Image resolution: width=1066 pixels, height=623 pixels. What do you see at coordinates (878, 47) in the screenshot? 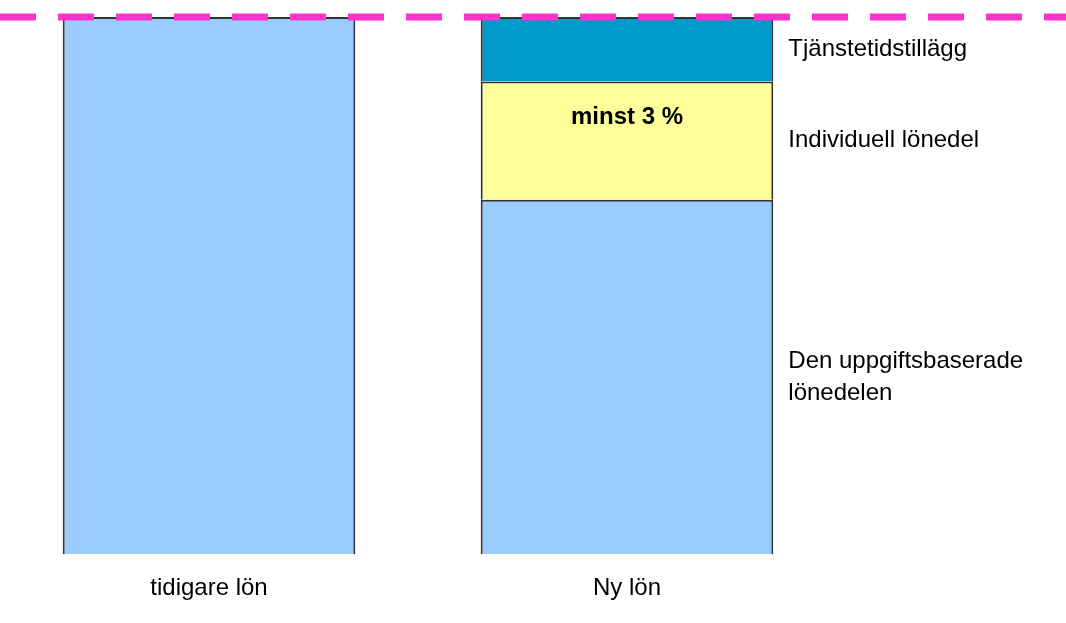
I see `series-label: Tjänstetidstillägg` at bounding box center [878, 47].